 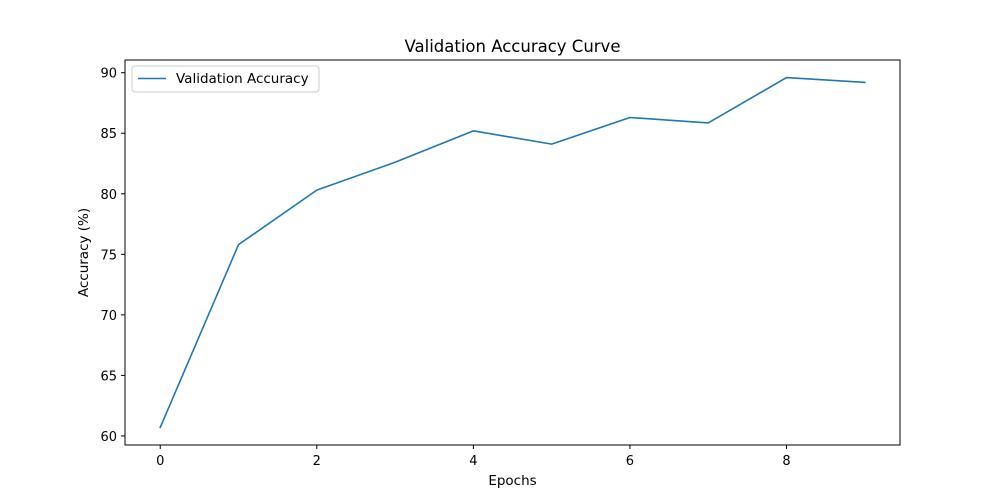 What do you see at coordinates (786, 461) in the screenshot?
I see `x-tick-label-8: 8` at bounding box center [786, 461].